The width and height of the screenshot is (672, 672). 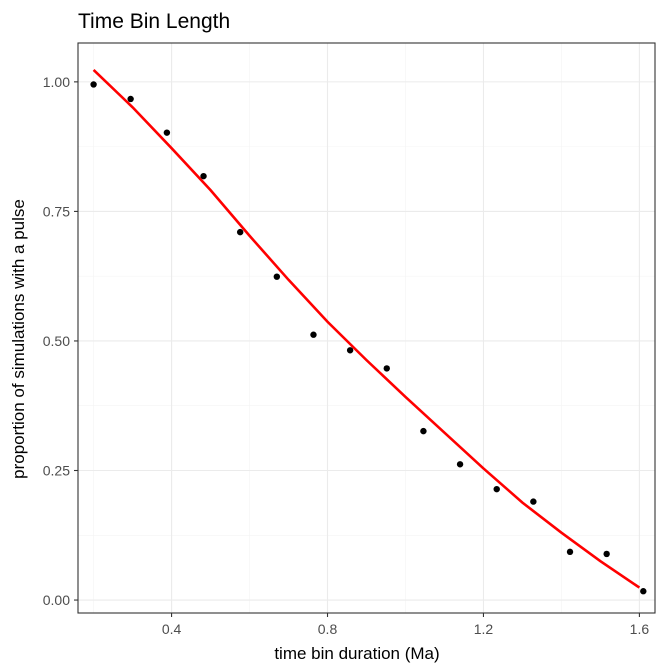 What do you see at coordinates (640, 629) in the screenshot?
I see `x-tick-label: 1.6` at bounding box center [640, 629].